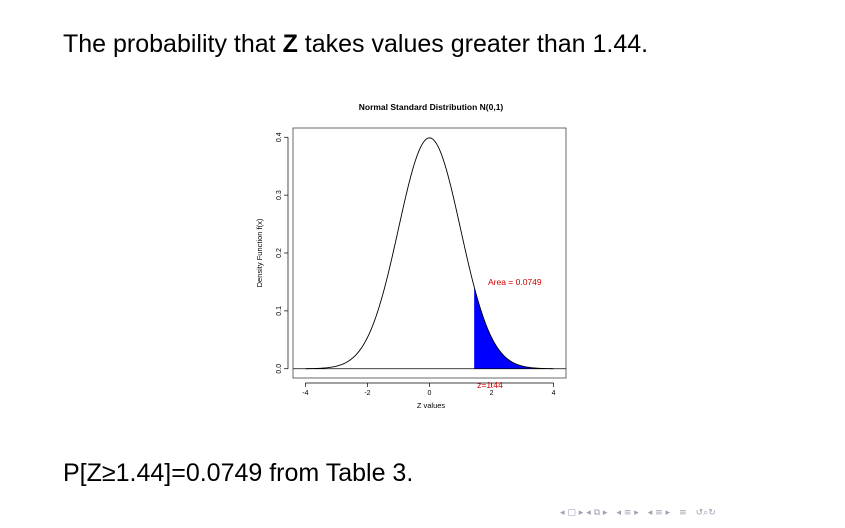 This screenshot has height=528, width=845. What do you see at coordinates (705, 513) in the screenshot?
I see `nav-search-icon: ↺⌕↻` at bounding box center [705, 513].